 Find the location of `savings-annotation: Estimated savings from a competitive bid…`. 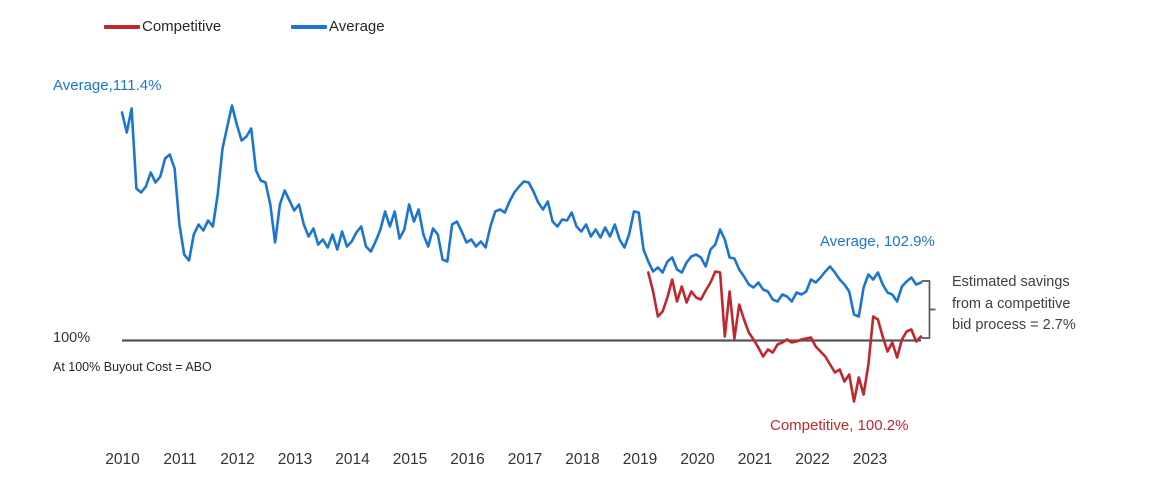

savings-annotation: Estimated savings from a competitive bid… is located at coordinates (1047, 304).